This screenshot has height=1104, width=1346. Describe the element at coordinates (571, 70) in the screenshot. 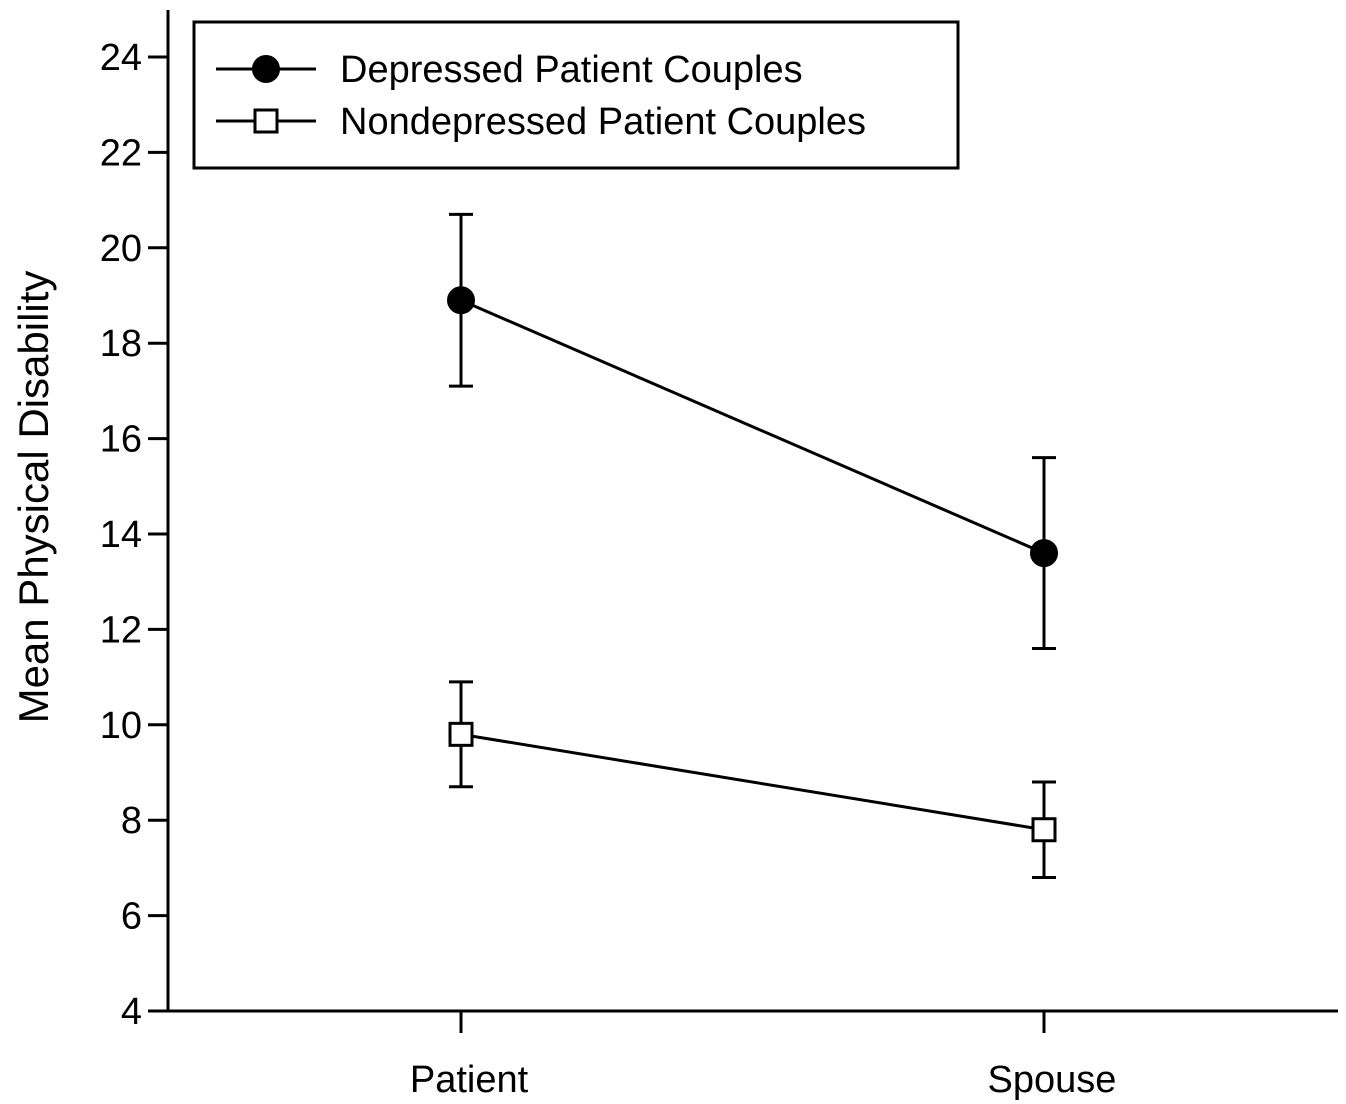

I see `legend-label: Depressed Patient Couples` at that location.